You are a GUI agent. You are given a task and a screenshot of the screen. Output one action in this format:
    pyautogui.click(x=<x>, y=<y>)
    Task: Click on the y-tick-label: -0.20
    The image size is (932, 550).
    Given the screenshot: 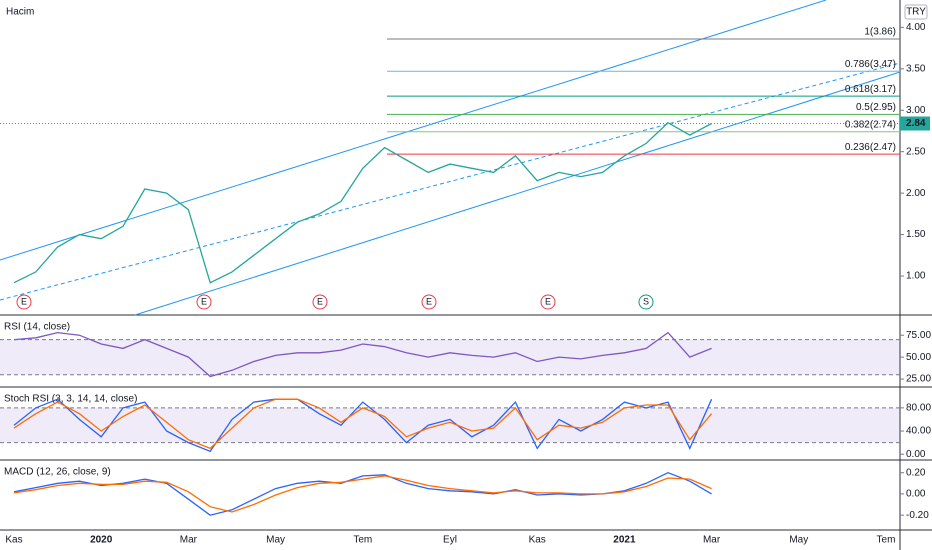 What is the action you would take?
    pyautogui.click(x=917, y=515)
    